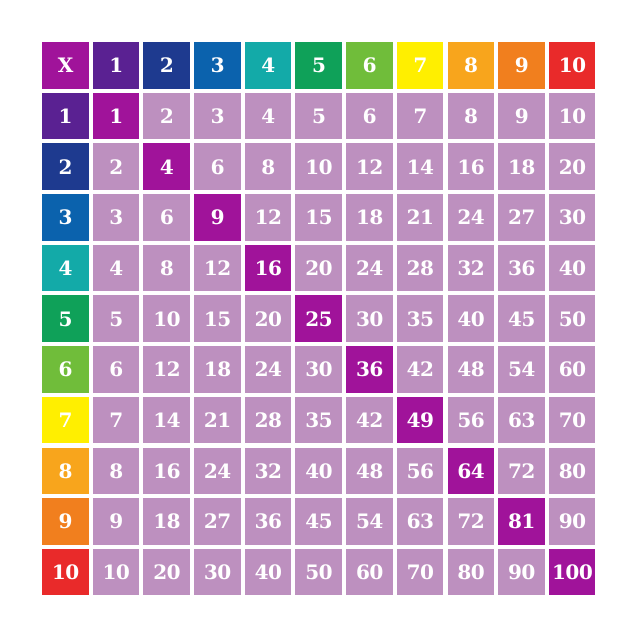  I want to click on column-header: 5, so click(318, 65).